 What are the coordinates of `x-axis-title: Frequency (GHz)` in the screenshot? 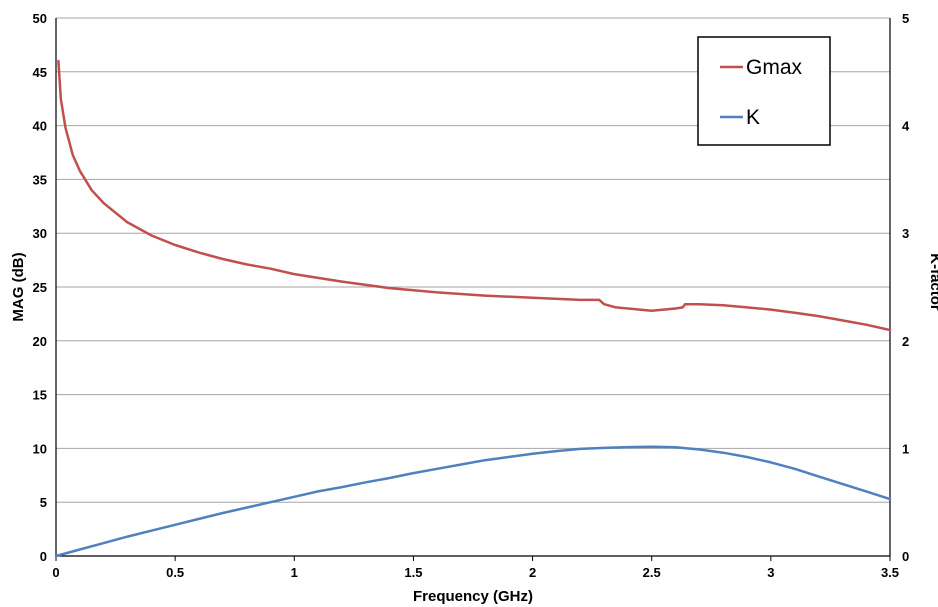 It's located at (473, 596).